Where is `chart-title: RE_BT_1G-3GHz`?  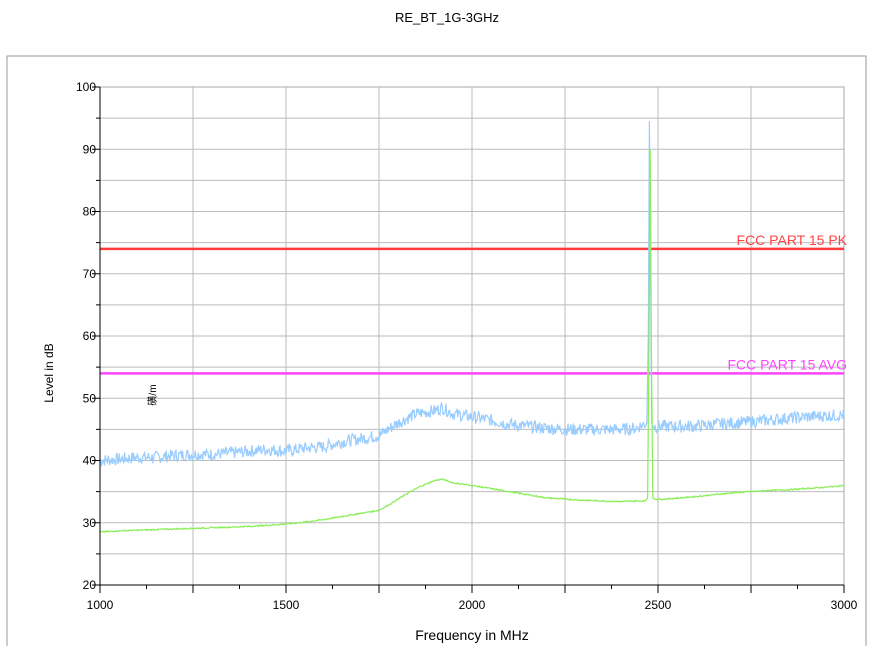 chart-title: RE_BT_1G-3GHz is located at coordinates (447, 17).